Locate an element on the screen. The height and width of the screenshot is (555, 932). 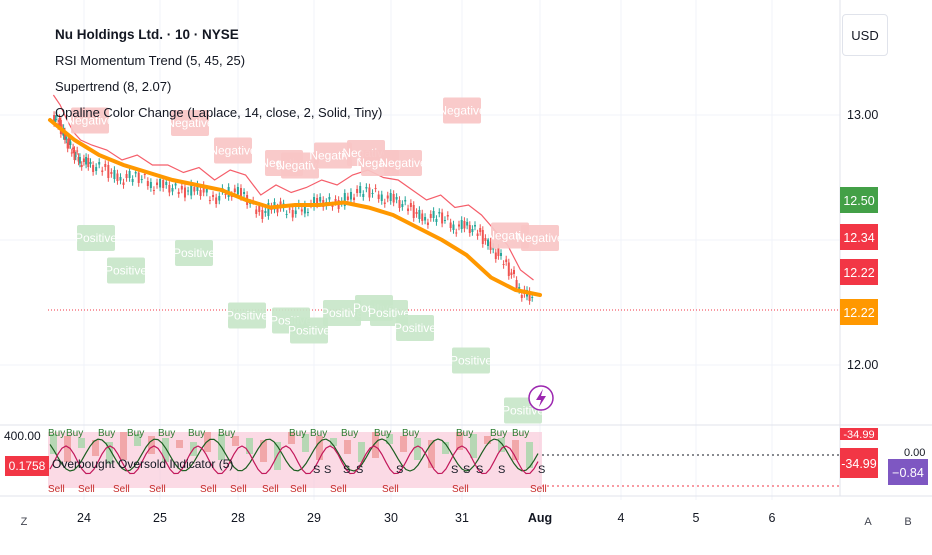
osc-left-value: 400.00 is located at coordinates (22, 436).